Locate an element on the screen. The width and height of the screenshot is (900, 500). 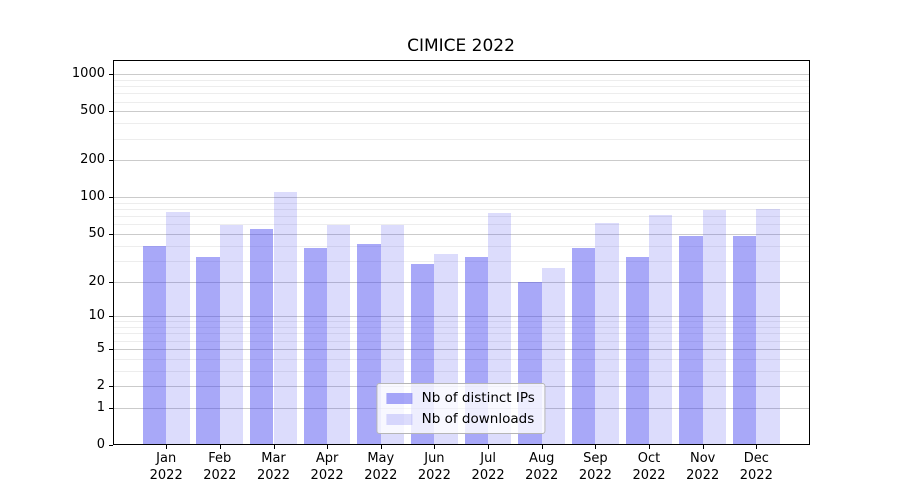
x-tick-label-may: May 2022 is located at coordinates (381, 467).